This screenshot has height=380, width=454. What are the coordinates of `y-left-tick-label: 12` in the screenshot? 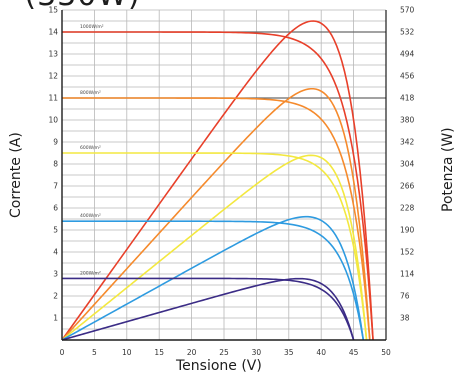 It's located at (53, 76).